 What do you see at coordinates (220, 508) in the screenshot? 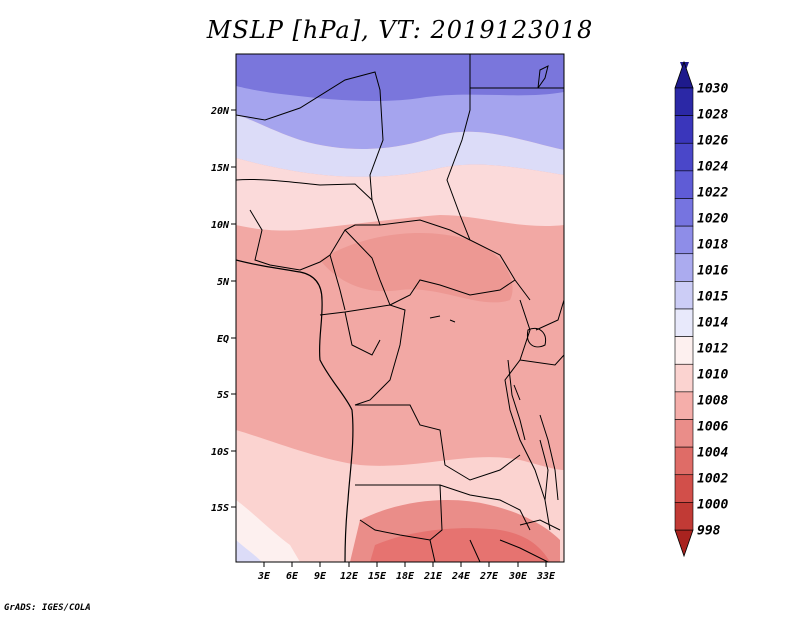
I see `lat-label: 15S` at bounding box center [220, 508].